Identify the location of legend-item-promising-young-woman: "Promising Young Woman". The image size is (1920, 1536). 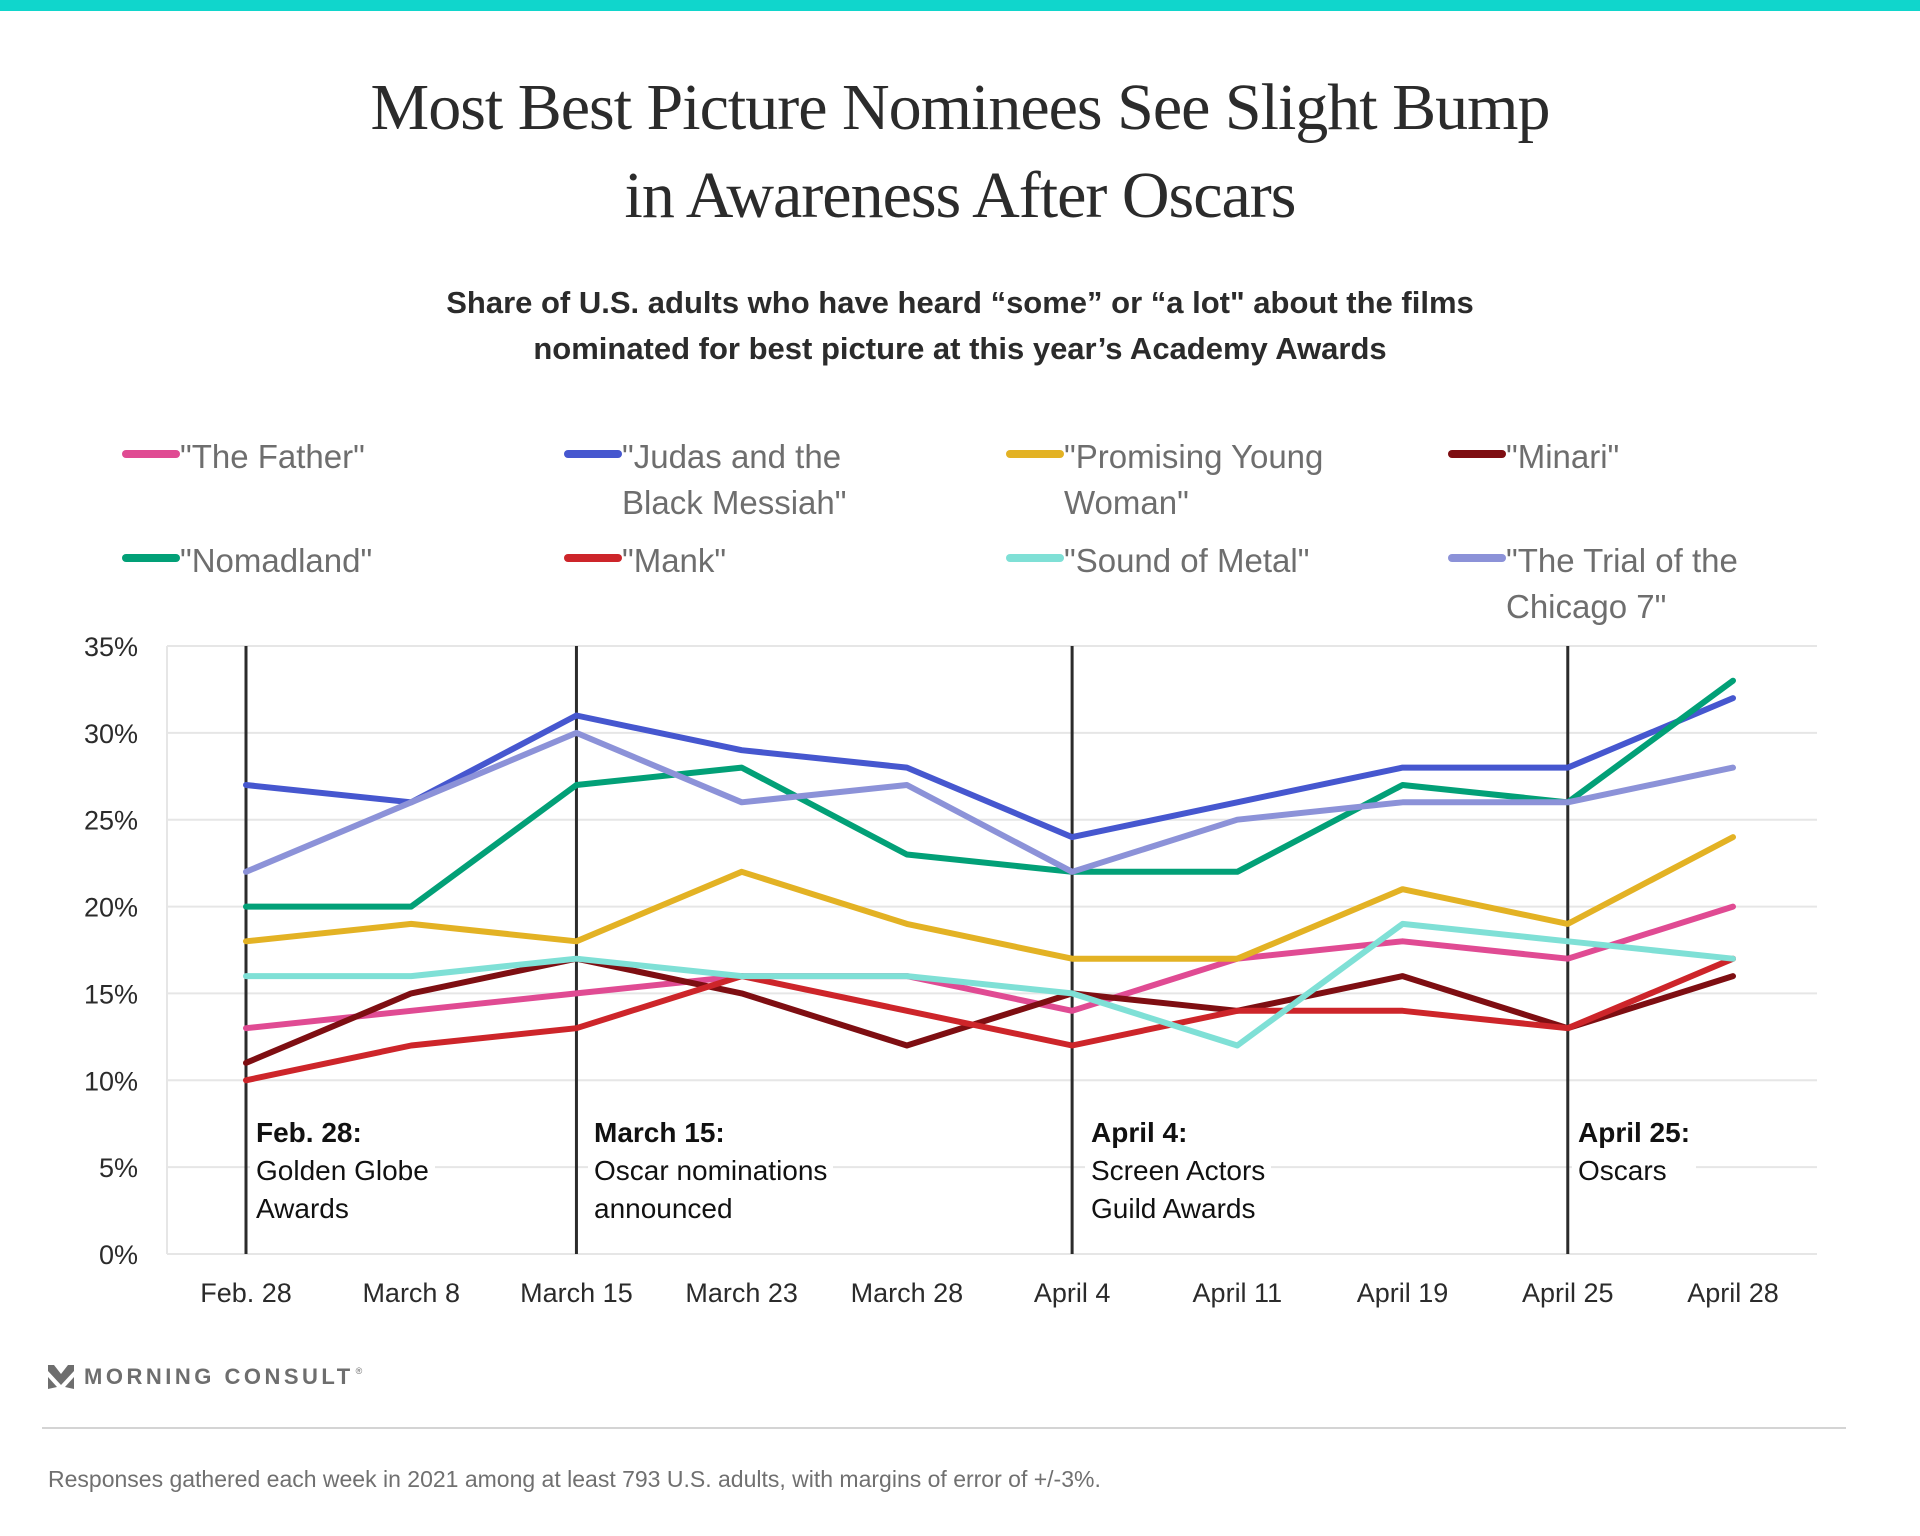
(1185, 480).